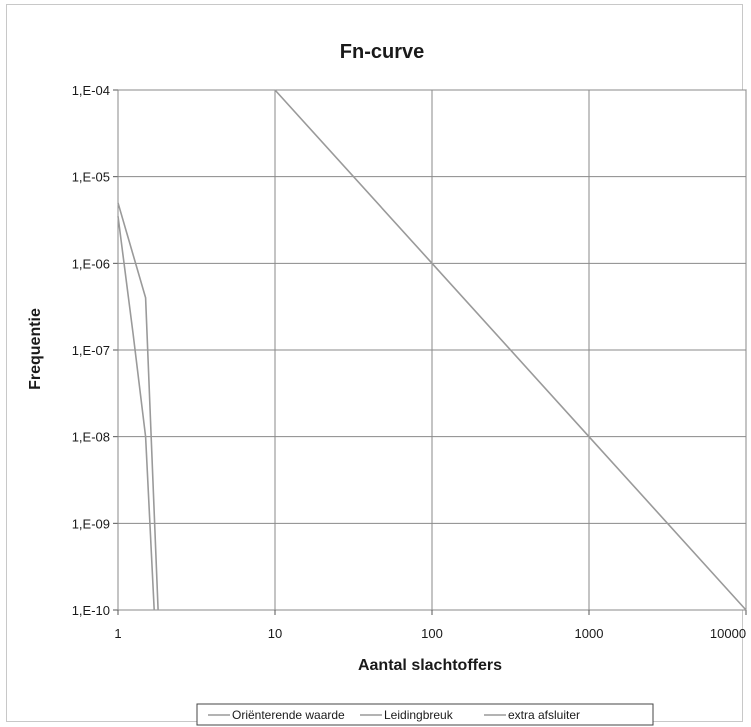 The image size is (751, 727). I want to click on x-tick-label: 1, so click(117, 633).